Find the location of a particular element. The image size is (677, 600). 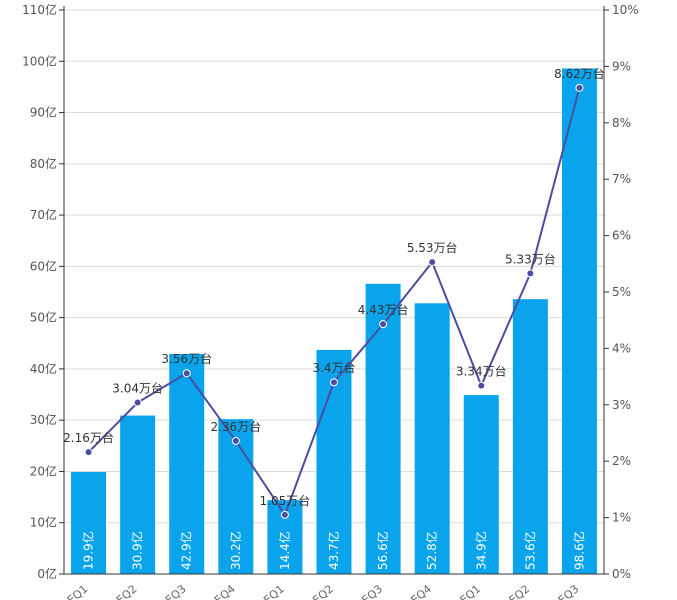

right-tick-label: 5% is located at coordinates (621, 292).